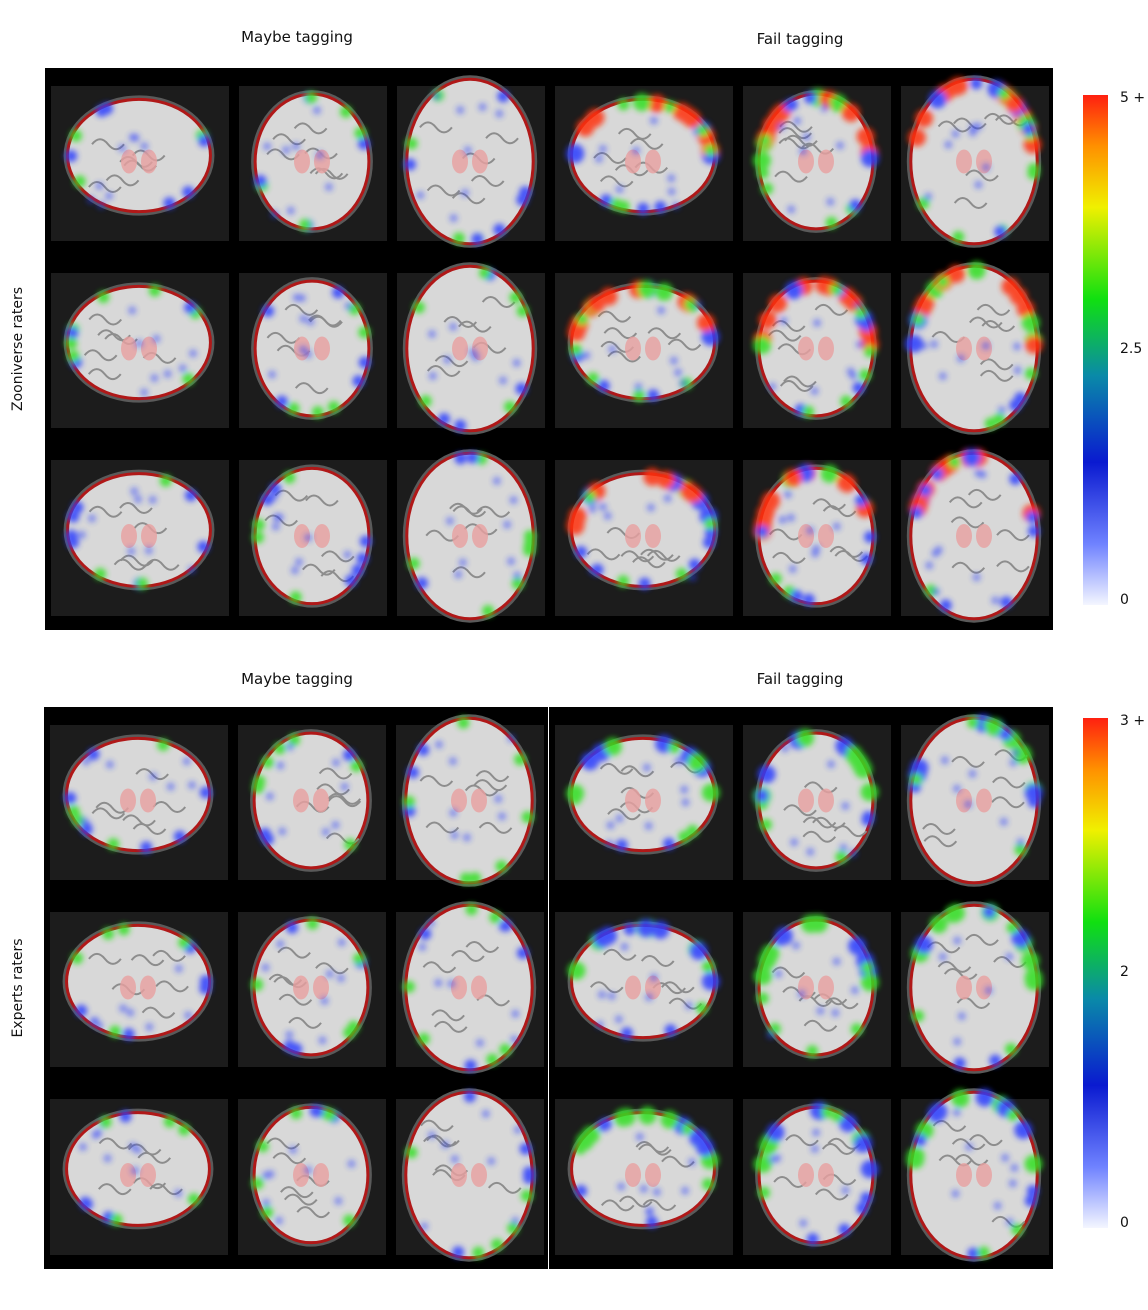 The height and width of the screenshot is (1310, 1148). Describe the element at coordinates (18, 349) in the screenshot. I see `row-title-zooniverse: Zooniverse raters` at that location.